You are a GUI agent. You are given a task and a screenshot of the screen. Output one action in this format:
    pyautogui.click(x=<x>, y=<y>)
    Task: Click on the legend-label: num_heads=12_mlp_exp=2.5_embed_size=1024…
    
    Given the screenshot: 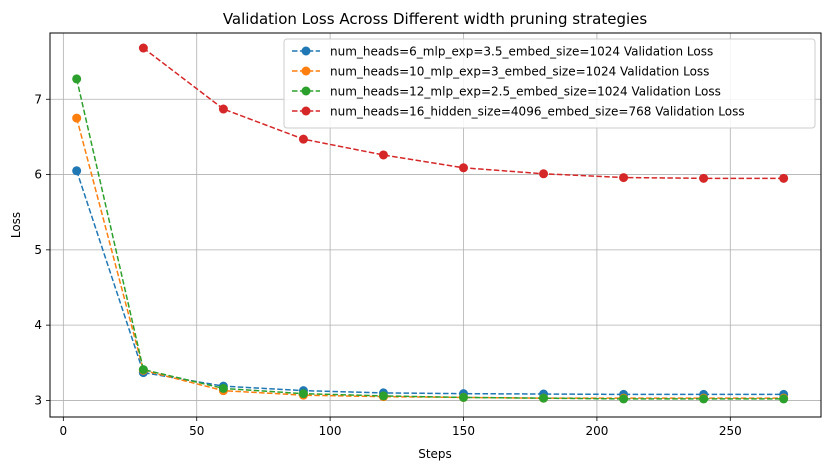 What is the action you would take?
    pyautogui.click(x=525, y=92)
    